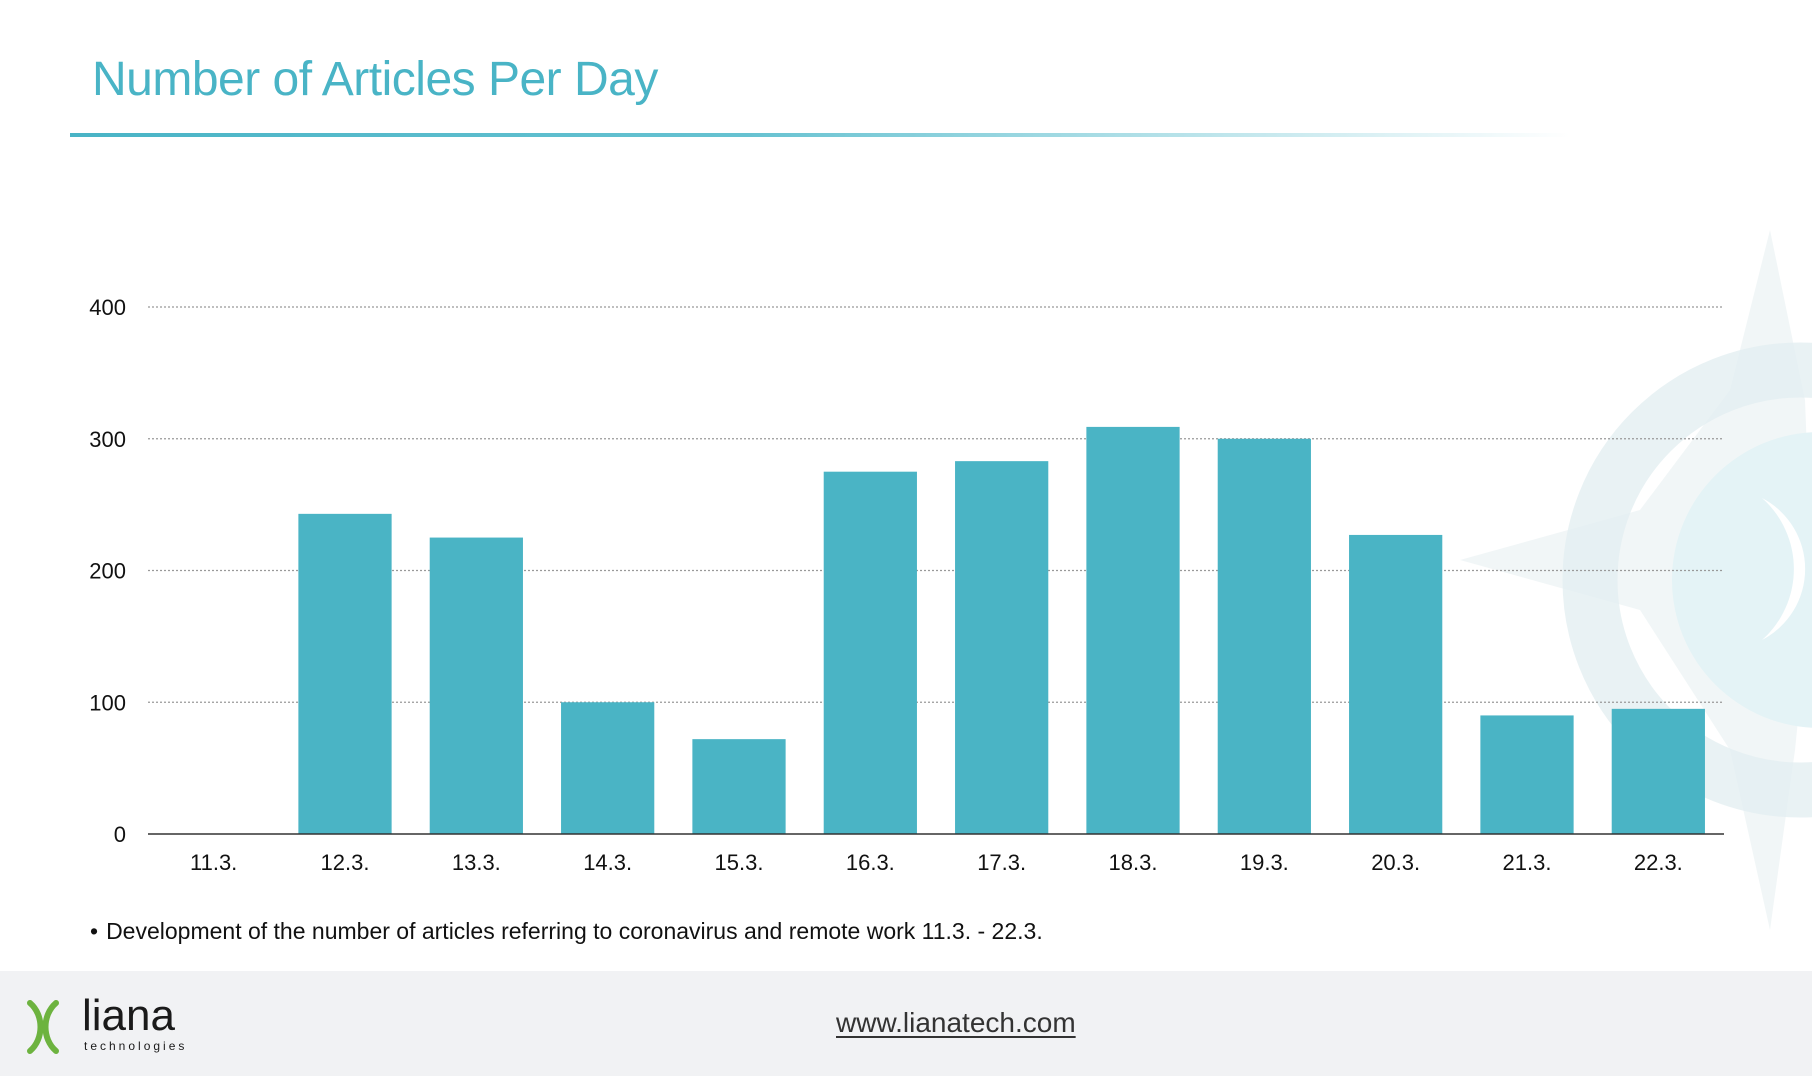  What do you see at coordinates (1002, 647) in the screenshot?
I see `bar-17.3.` at bounding box center [1002, 647].